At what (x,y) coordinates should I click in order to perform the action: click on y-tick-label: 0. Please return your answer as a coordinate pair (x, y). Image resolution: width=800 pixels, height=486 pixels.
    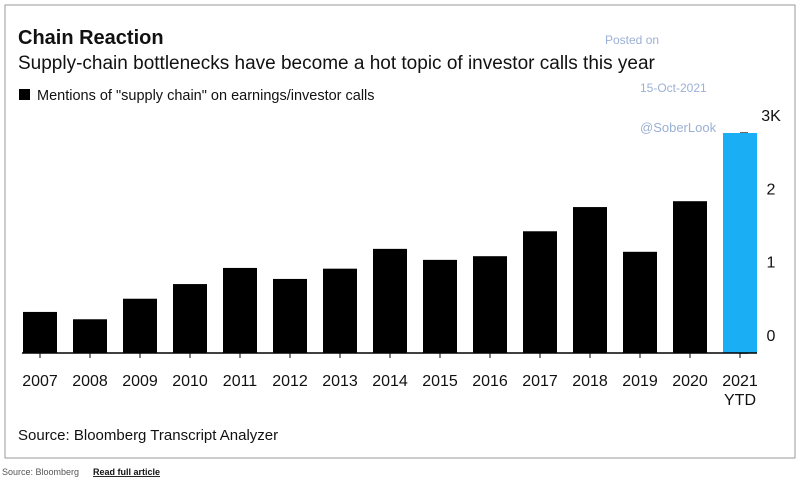
    Looking at the image, I should click on (771, 336).